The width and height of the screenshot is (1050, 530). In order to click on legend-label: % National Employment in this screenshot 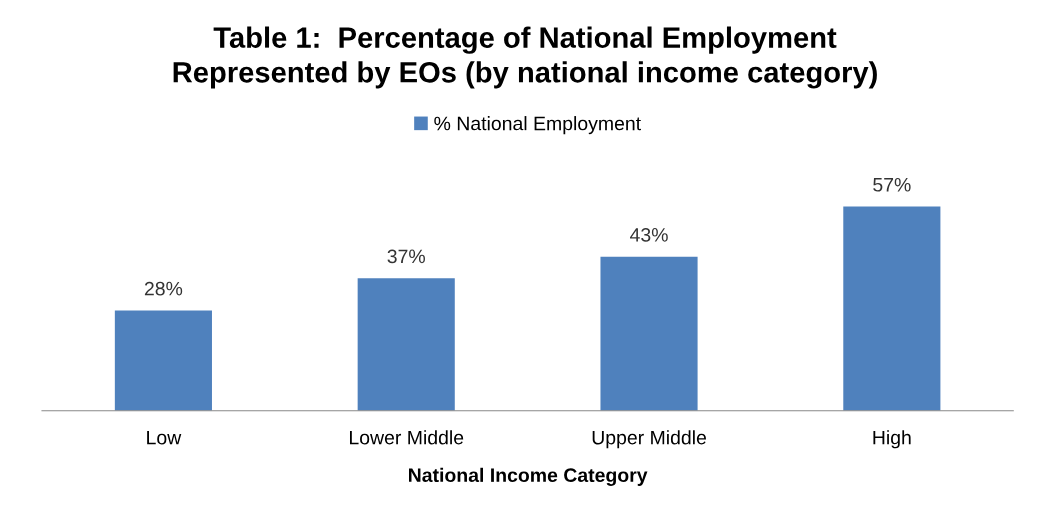, I will do `click(537, 125)`.